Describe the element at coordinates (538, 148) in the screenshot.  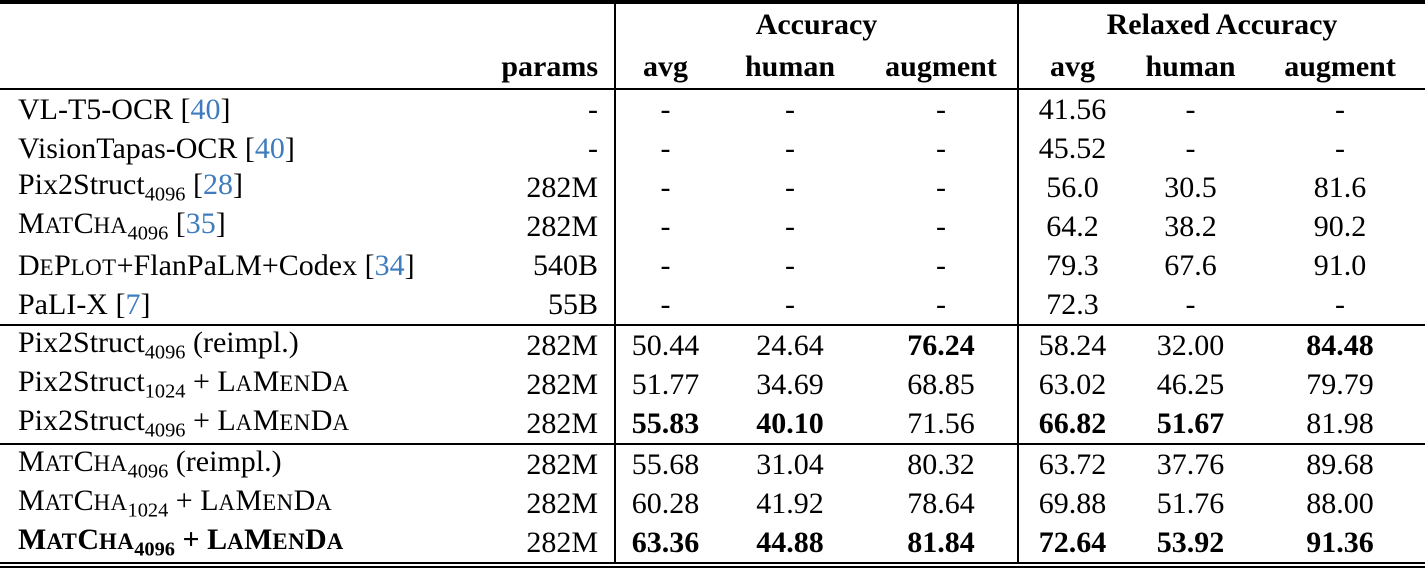
I see `params-cell: -` at that location.